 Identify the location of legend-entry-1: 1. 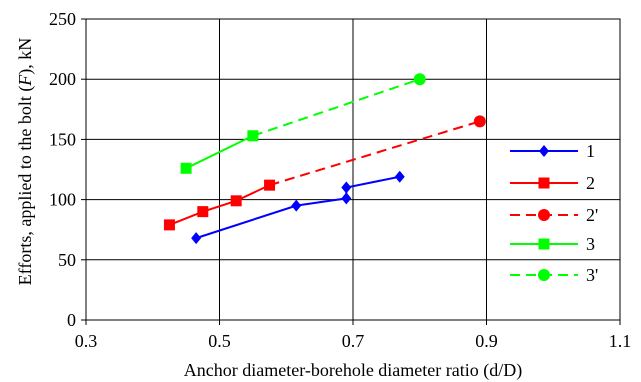
(552, 151).